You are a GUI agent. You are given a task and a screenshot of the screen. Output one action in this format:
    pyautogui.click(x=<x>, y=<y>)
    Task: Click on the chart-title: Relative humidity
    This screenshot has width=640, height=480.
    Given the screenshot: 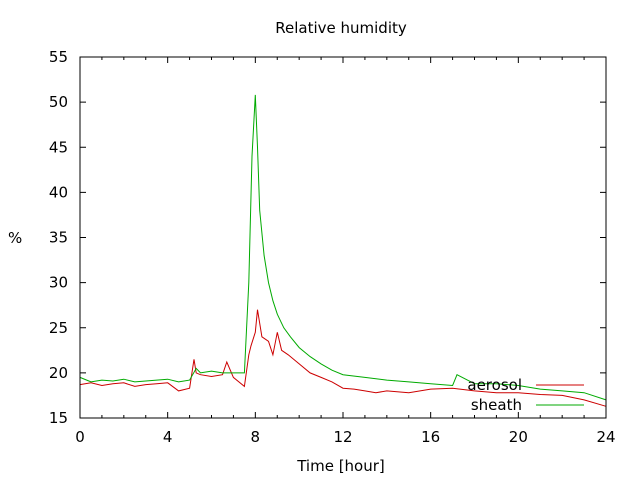 What is the action you would take?
    pyautogui.click(x=341, y=28)
    